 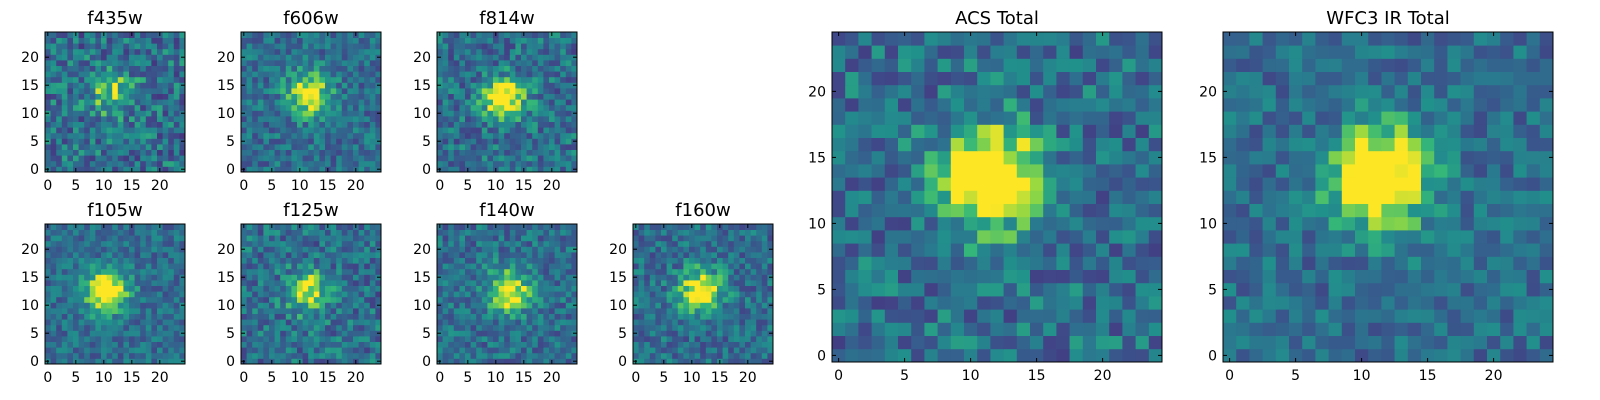 I want to click on x-tick-label: 15, so click(x=524, y=186).